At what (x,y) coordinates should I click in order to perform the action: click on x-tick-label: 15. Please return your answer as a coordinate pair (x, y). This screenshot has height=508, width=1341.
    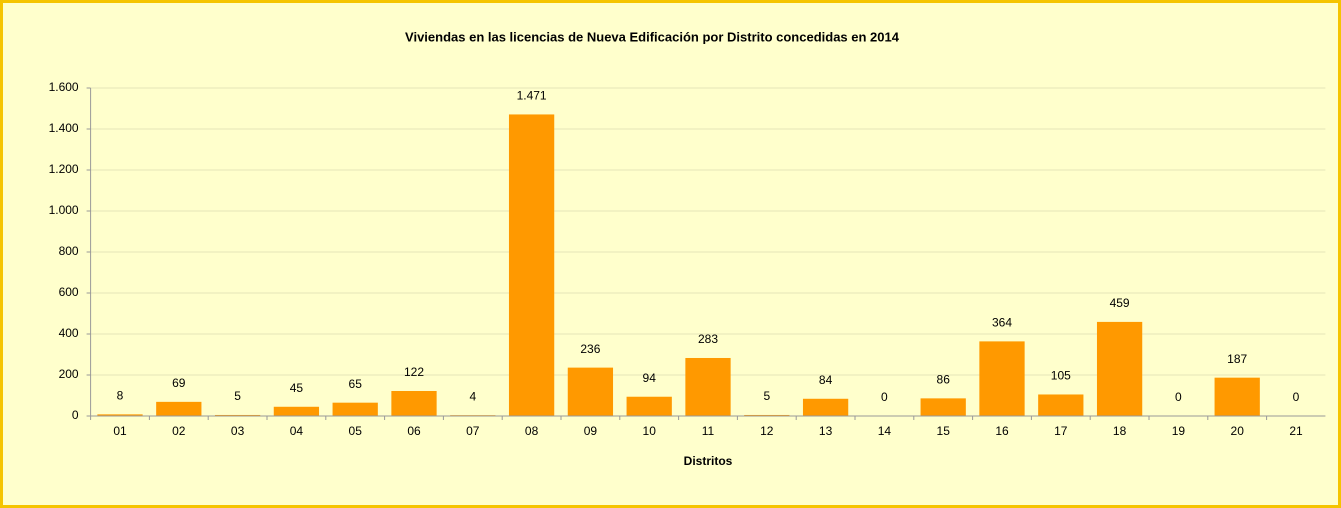
    Looking at the image, I should click on (944, 431).